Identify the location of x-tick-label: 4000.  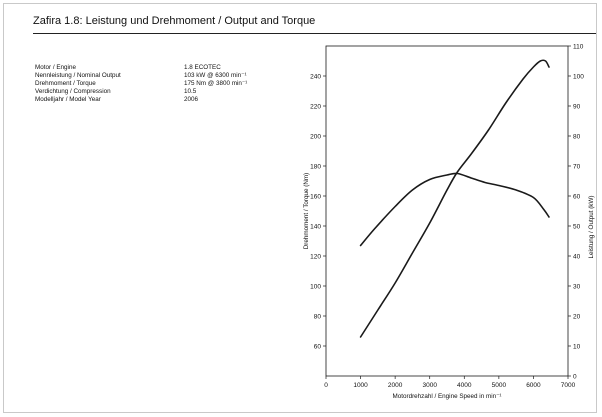
(464, 385).